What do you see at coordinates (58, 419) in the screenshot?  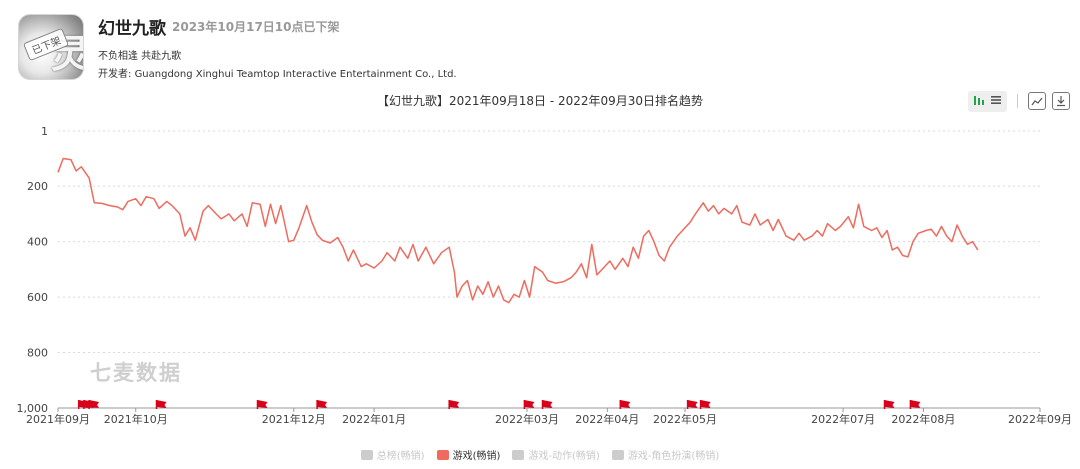 I see `x-tick-label: 2021年09月` at bounding box center [58, 419].